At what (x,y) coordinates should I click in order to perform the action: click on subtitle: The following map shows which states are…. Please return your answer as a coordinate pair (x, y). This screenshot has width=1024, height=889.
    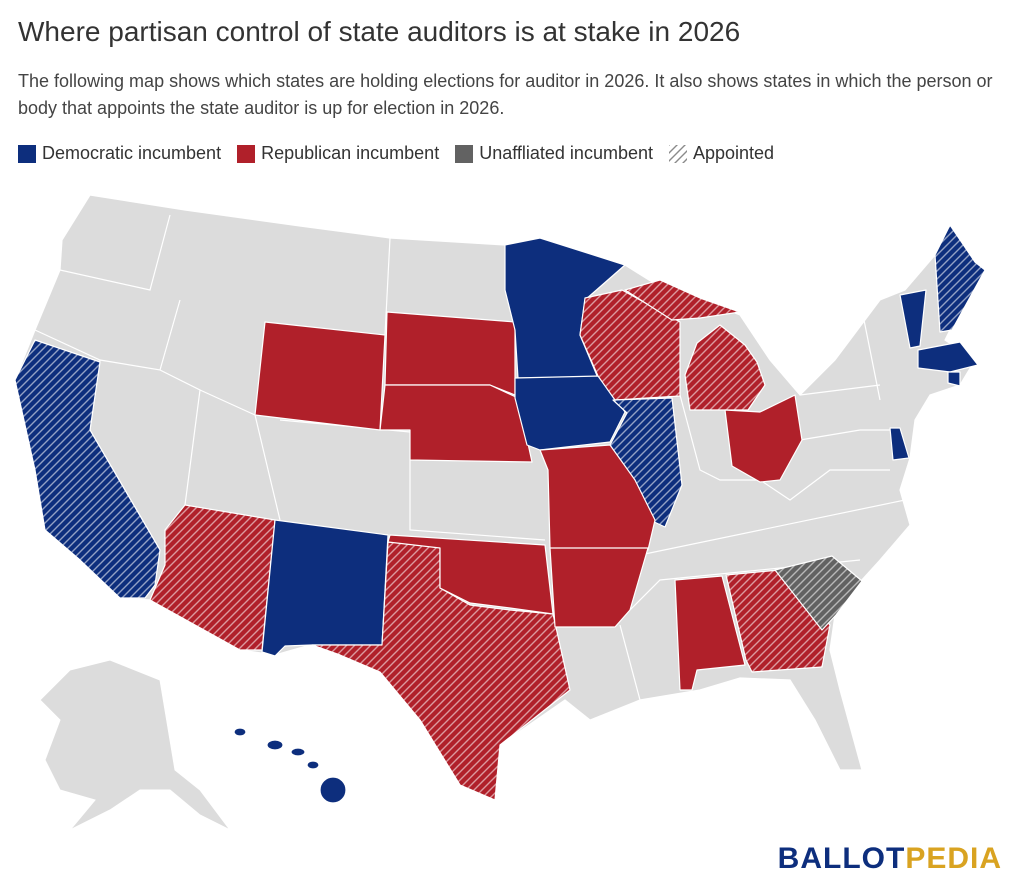
    Looking at the image, I should click on (505, 94).